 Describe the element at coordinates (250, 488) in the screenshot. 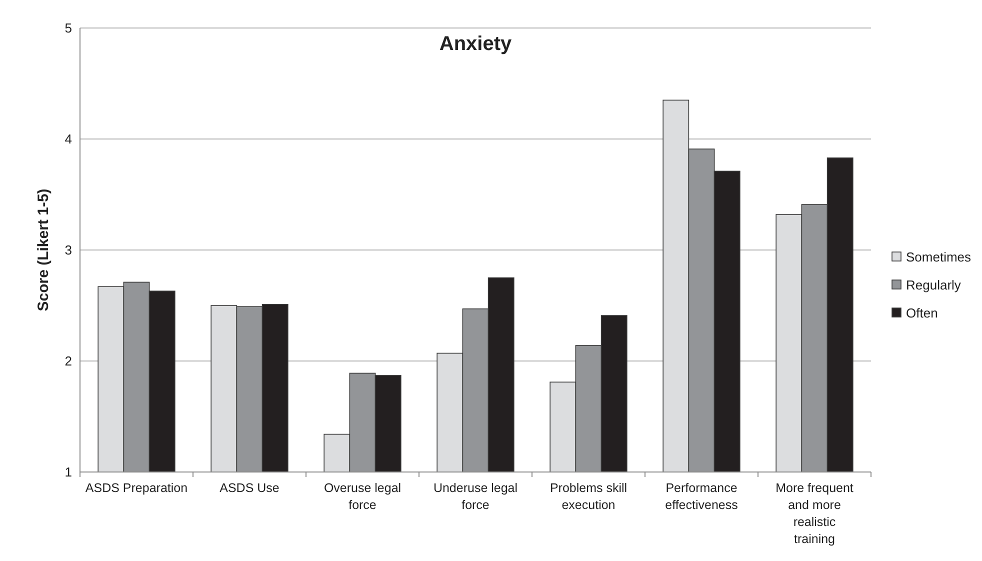

I see `x-tick-label: ASDS Use` at that location.